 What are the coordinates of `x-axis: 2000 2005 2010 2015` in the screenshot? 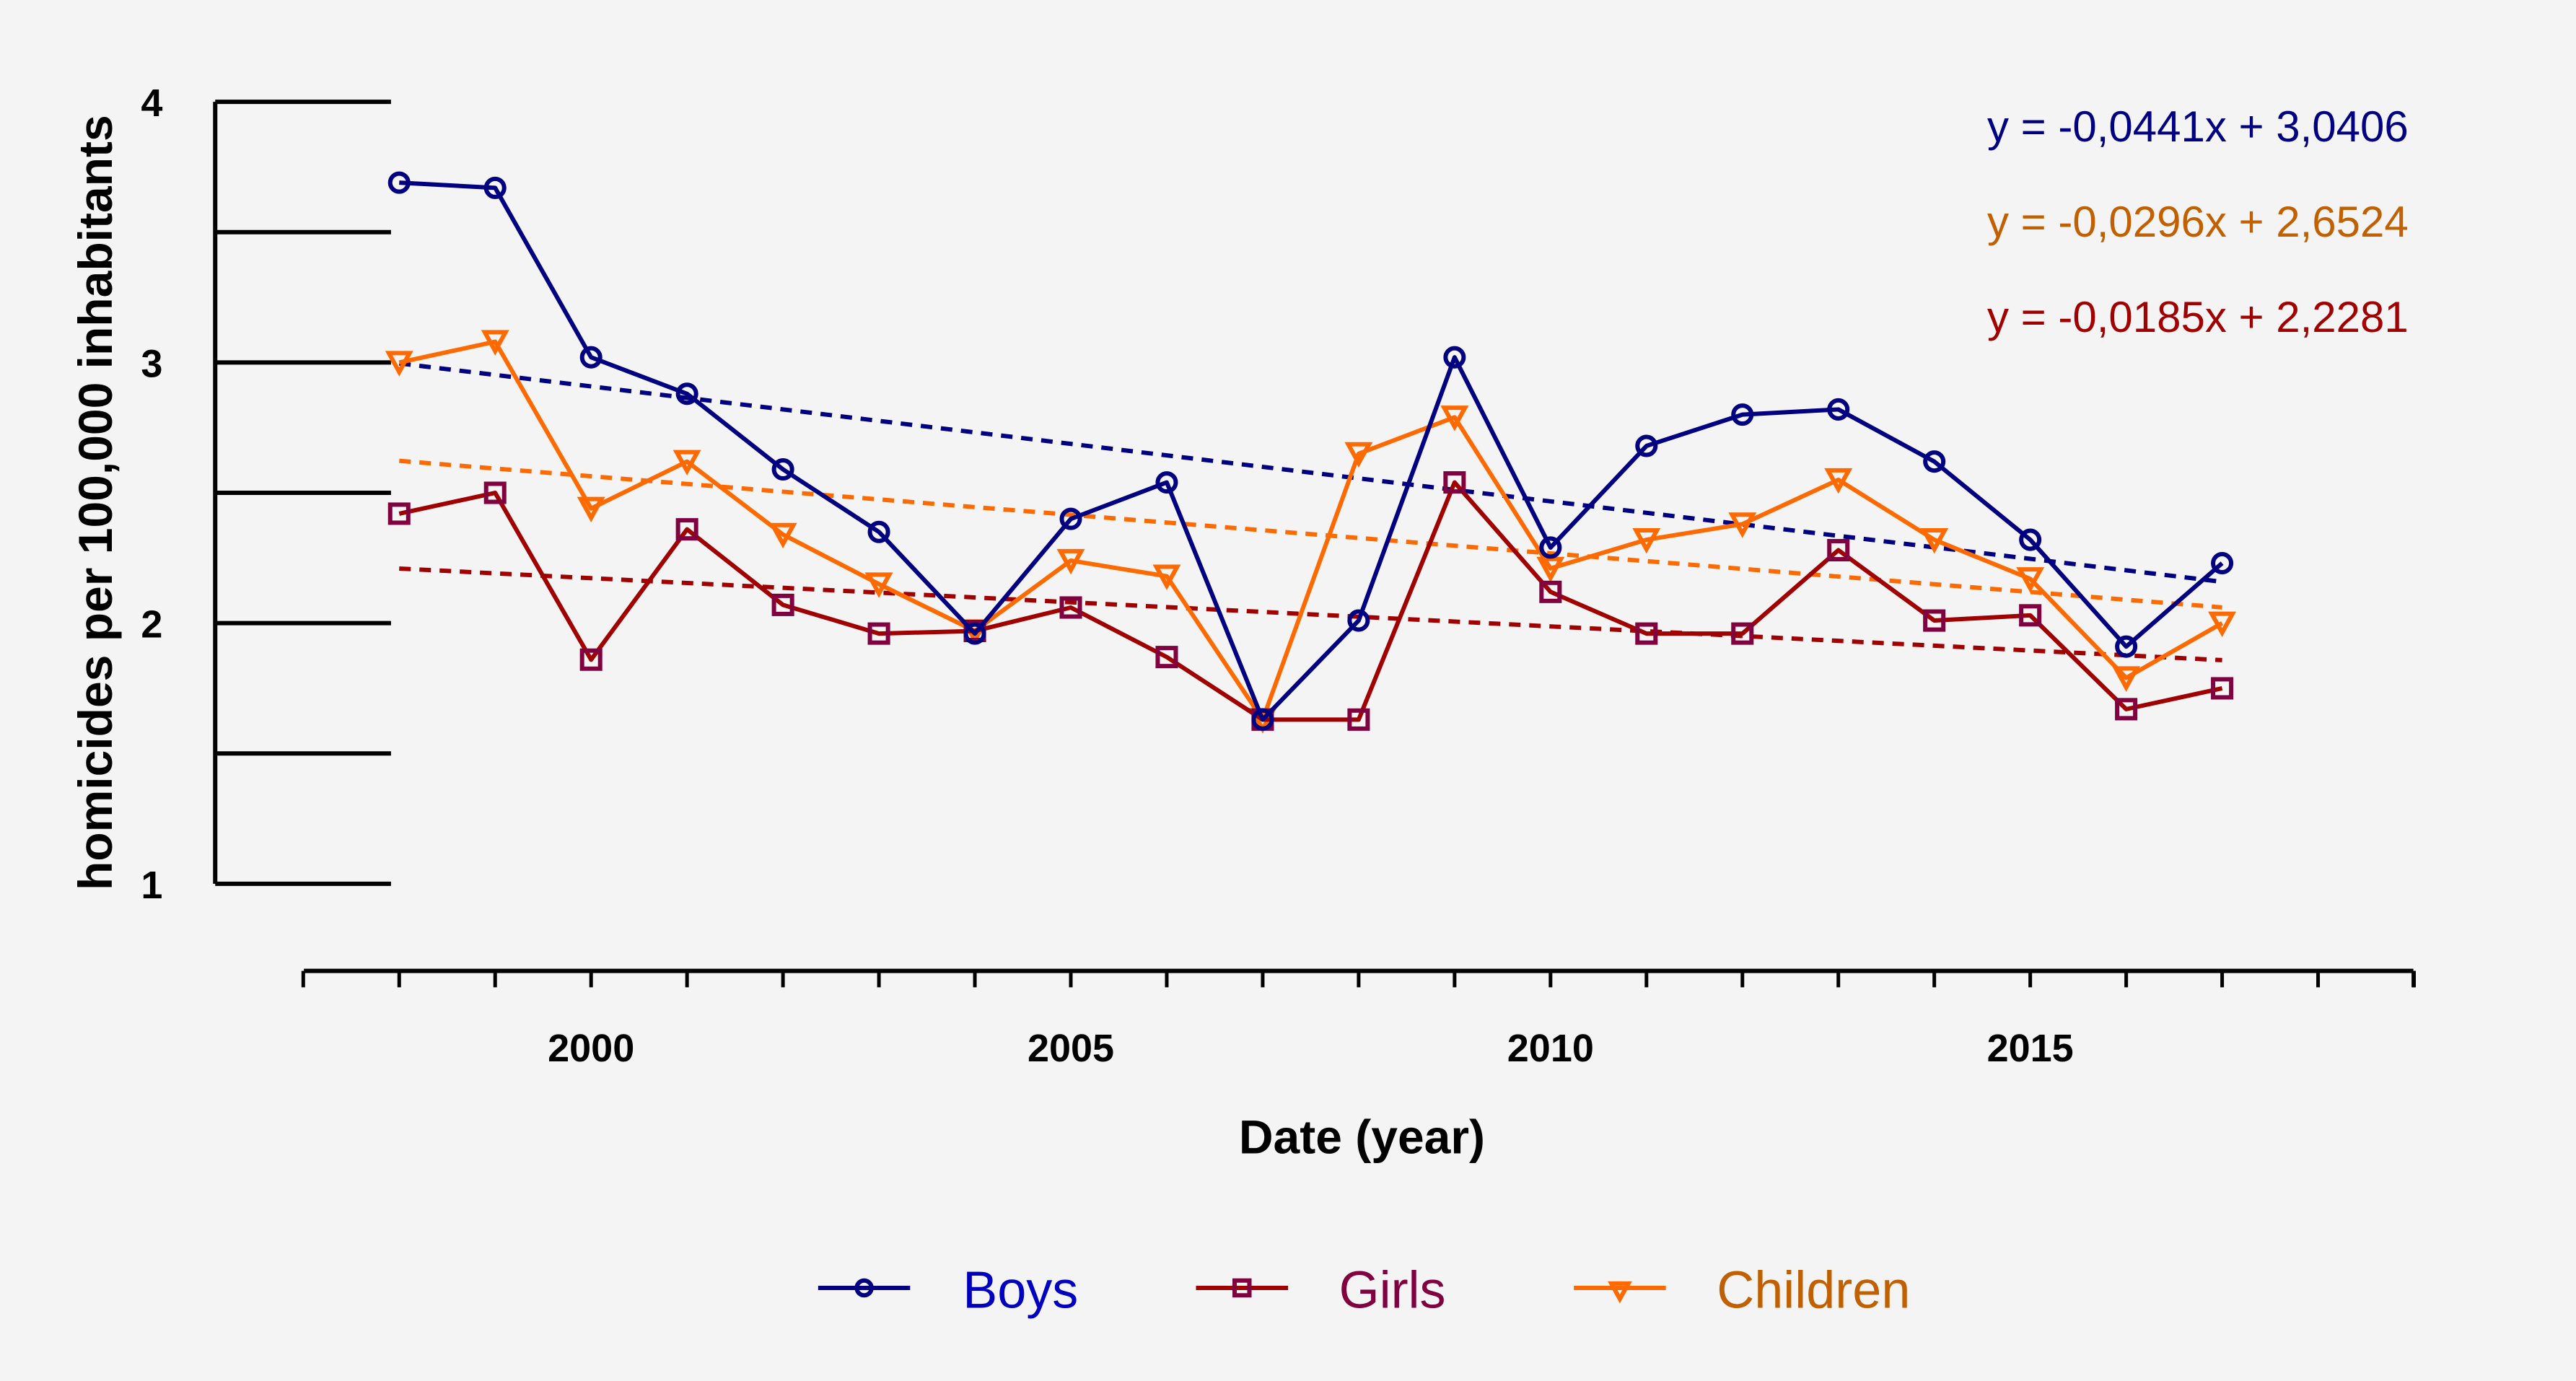 It's located at (1359, 1019).